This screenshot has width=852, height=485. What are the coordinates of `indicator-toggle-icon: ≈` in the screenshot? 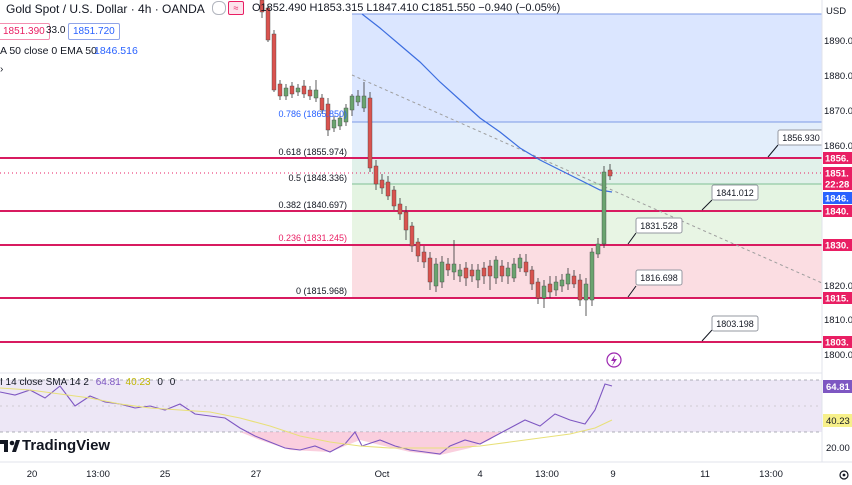 It's located at (236, 8).